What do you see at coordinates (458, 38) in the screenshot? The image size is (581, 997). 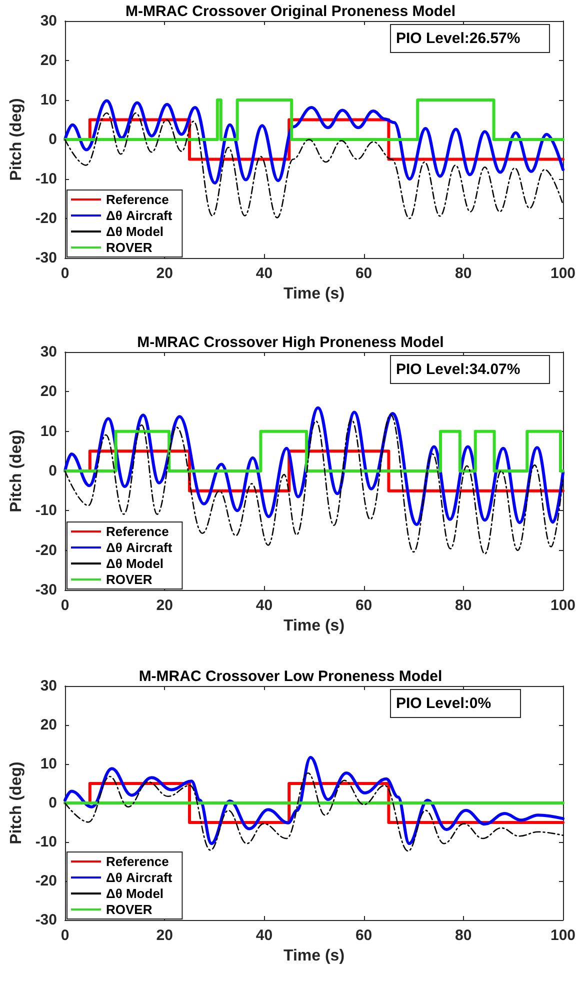 I see `annotation: PIO Level:26.57%` at bounding box center [458, 38].